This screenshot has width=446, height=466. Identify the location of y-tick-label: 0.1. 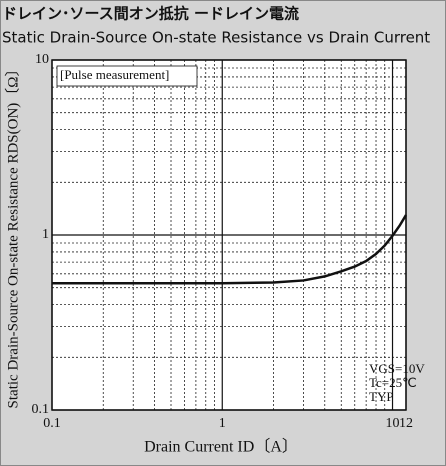
(41, 409).